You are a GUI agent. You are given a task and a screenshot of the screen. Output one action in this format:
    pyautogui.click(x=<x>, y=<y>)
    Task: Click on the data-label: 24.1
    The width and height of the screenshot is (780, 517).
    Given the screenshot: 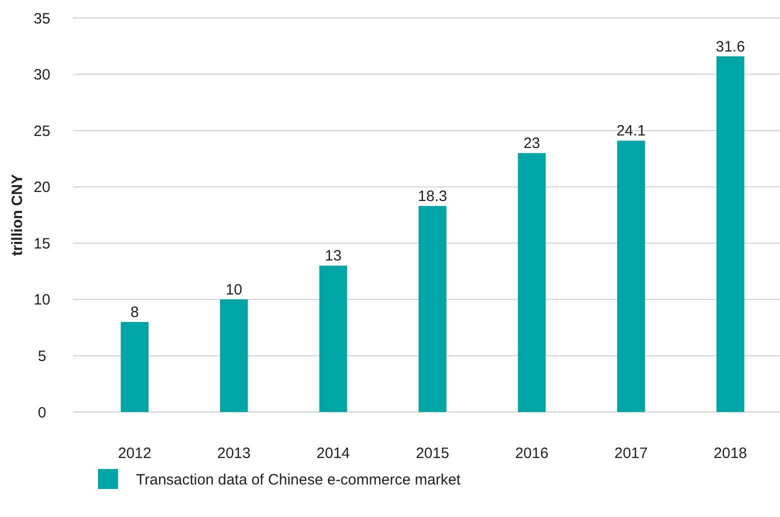 What is the action you would take?
    pyautogui.click(x=631, y=131)
    